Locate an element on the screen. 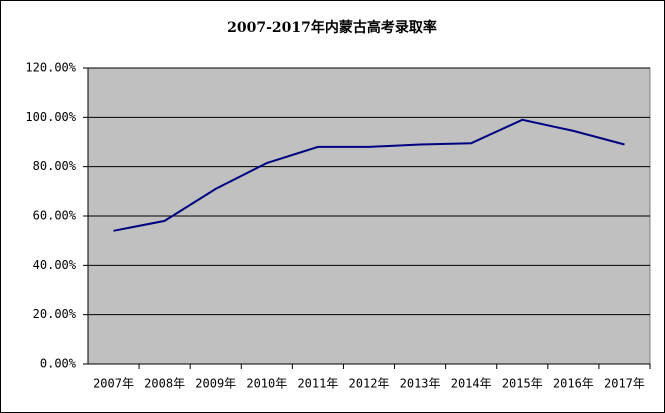 The image size is (665, 413). x-tick-label: 2011年 is located at coordinates (317, 384).